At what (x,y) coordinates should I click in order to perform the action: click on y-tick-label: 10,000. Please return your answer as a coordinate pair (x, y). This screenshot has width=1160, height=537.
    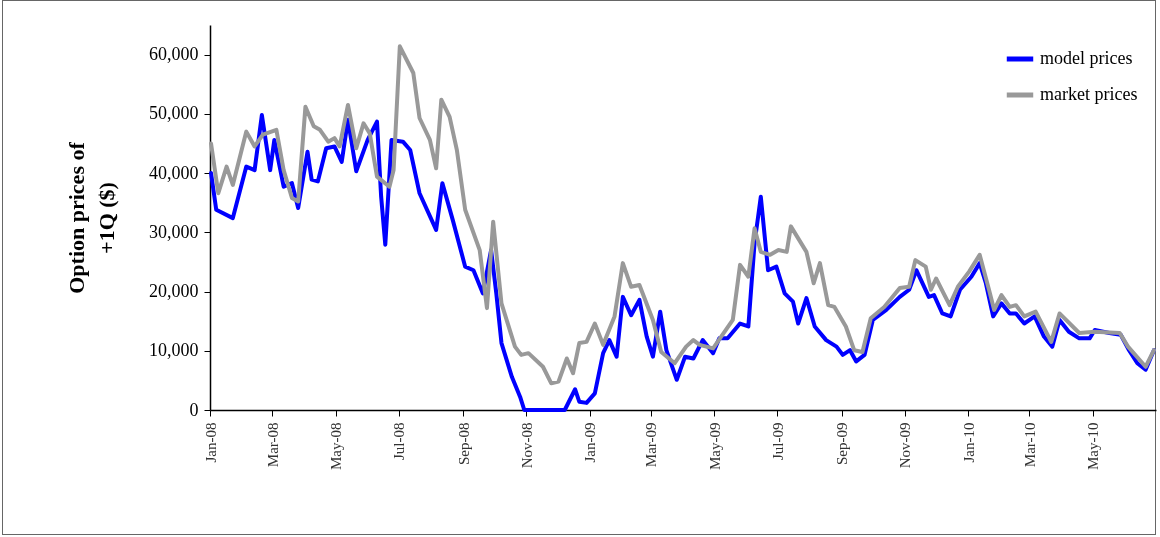
    Looking at the image, I should click on (174, 350).